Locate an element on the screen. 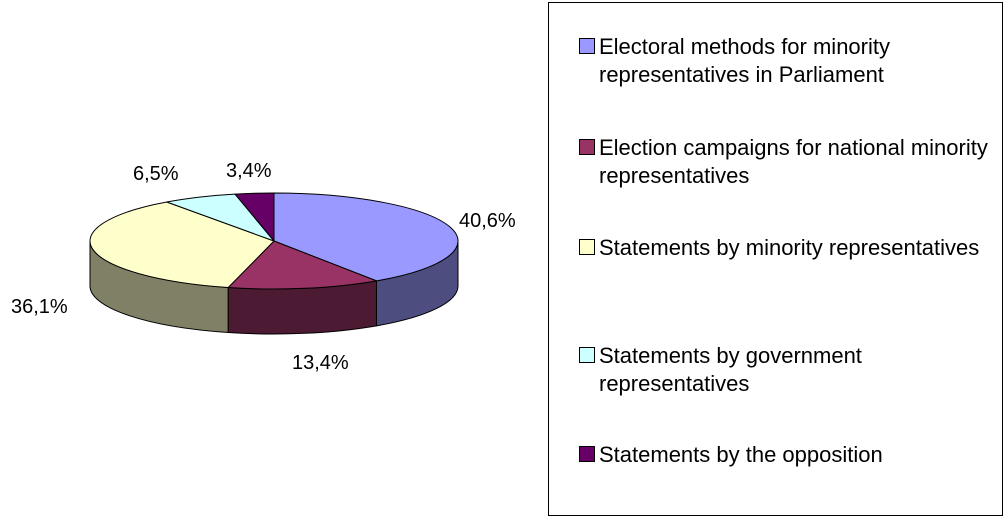  pie-slice-electoral-methods is located at coordinates (366, 237).